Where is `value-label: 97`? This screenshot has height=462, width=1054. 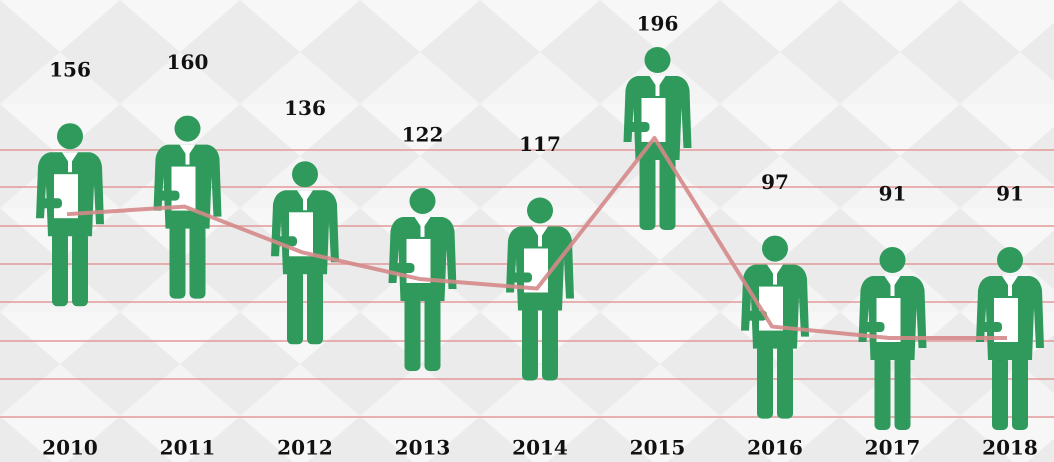 value-label: 97 is located at coordinates (775, 182).